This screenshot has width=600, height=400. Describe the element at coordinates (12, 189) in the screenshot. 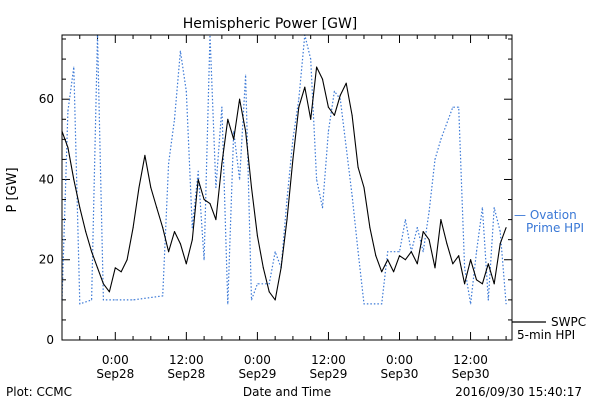

I see `y-axis-label: P [GW]` at that location.